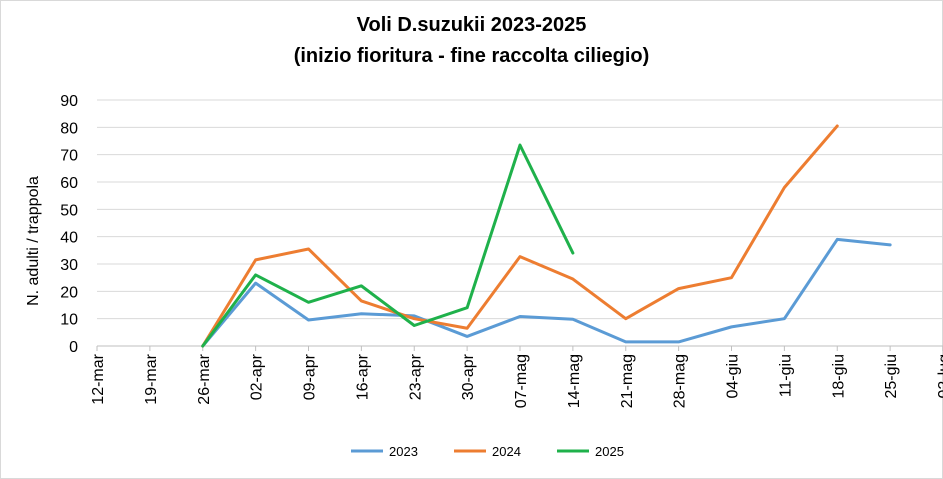  What do you see at coordinates (204, 378) in the screenshot?
I see `x-tick-label: 26-mar` at bounding box center [204, 378].